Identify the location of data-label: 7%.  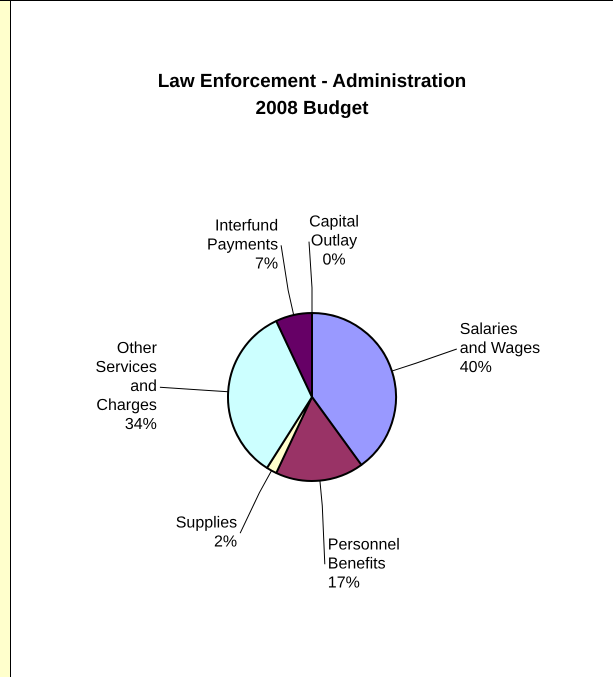
(266, 264).